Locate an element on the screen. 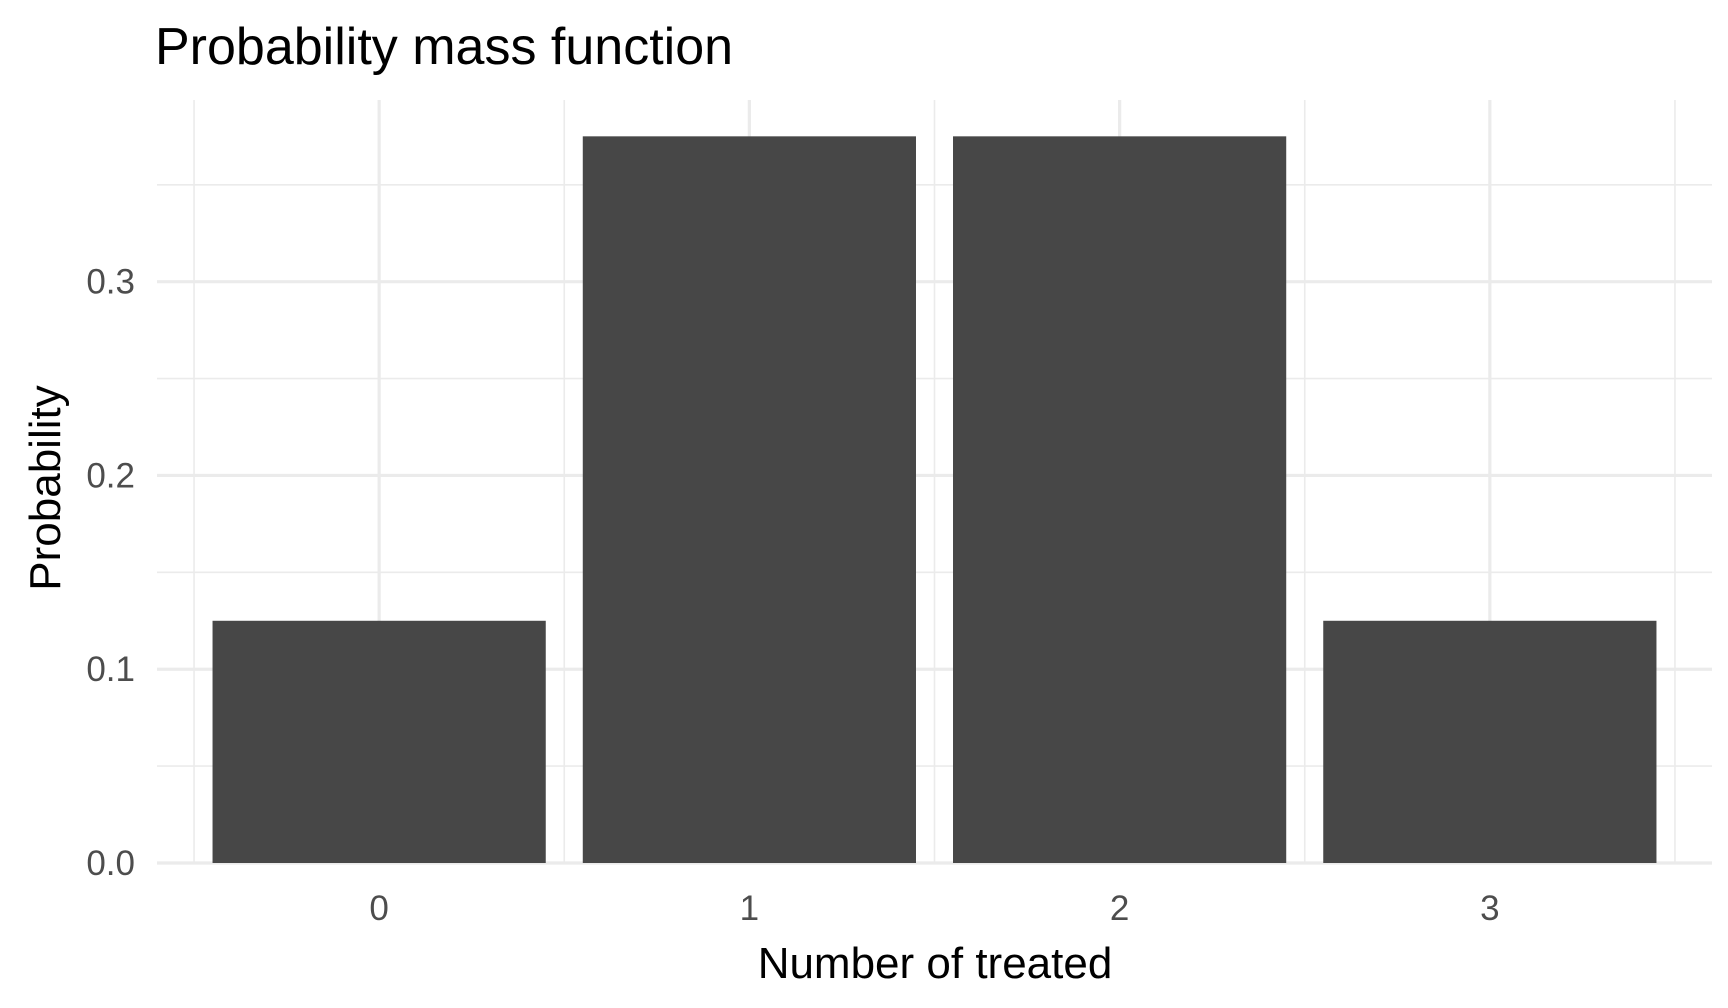 This screenshot has width=1728, height=1008. y-tick-label: 0.3 is located at coordinates (110, 282).